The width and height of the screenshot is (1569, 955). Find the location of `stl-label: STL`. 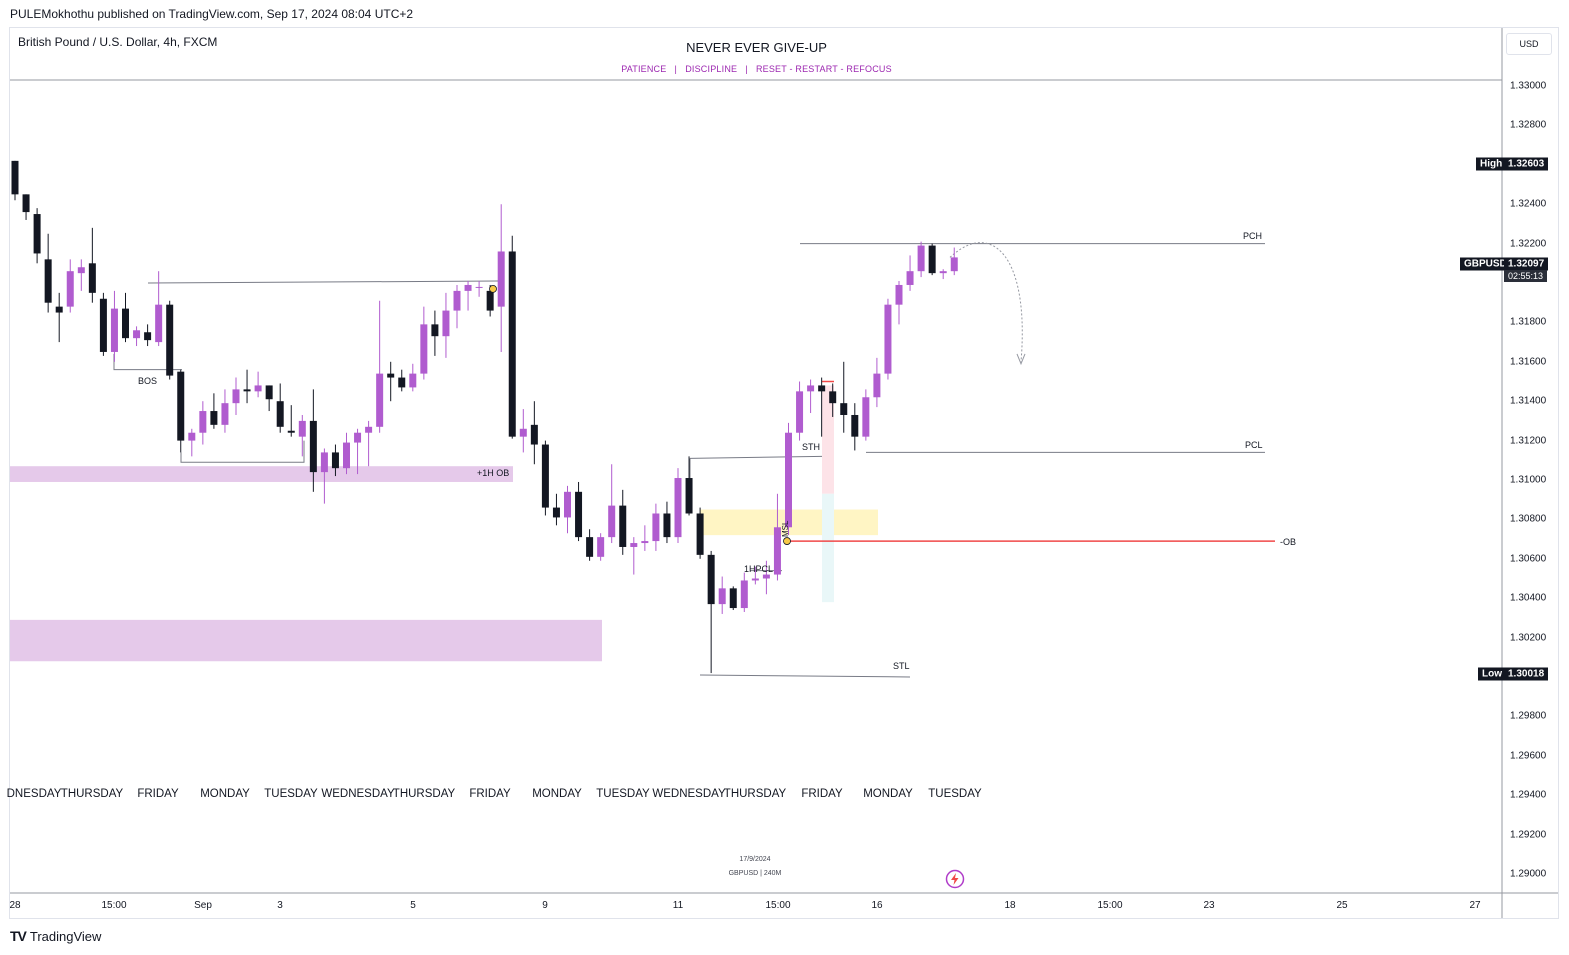

stl-label: STL is located at coordinates (901, 666).